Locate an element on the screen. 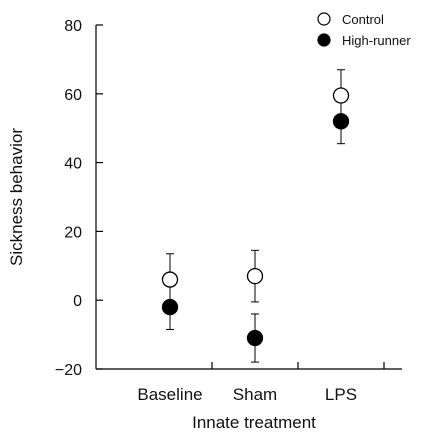  x-category-label: LPS is located at coordinates (341, 394).